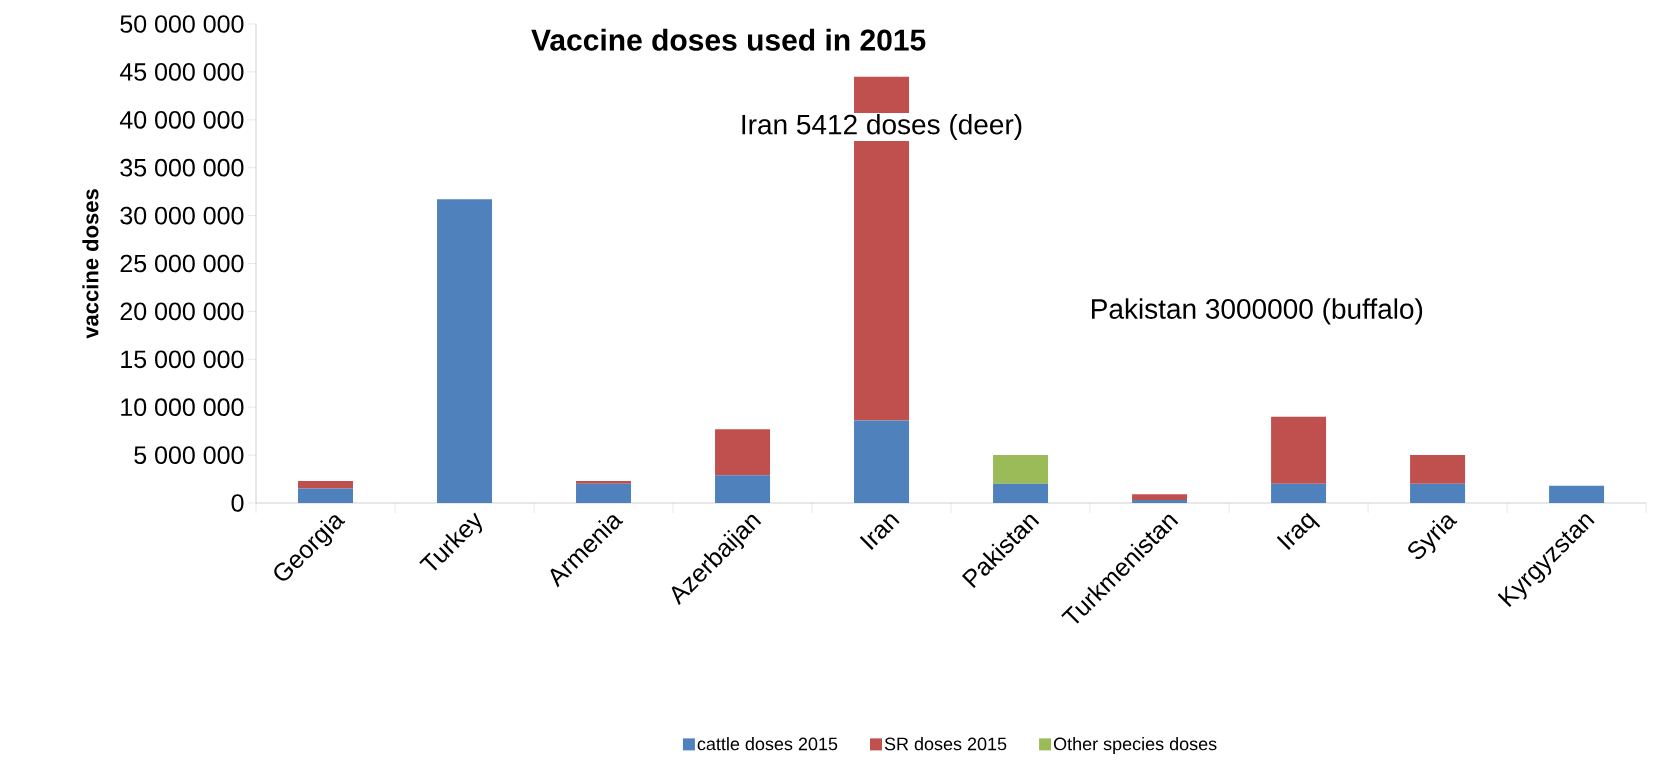  Describe the element at coordinates (182, 311) in the screenshot. I see `y-tick-label: 20 000 000` at that location.